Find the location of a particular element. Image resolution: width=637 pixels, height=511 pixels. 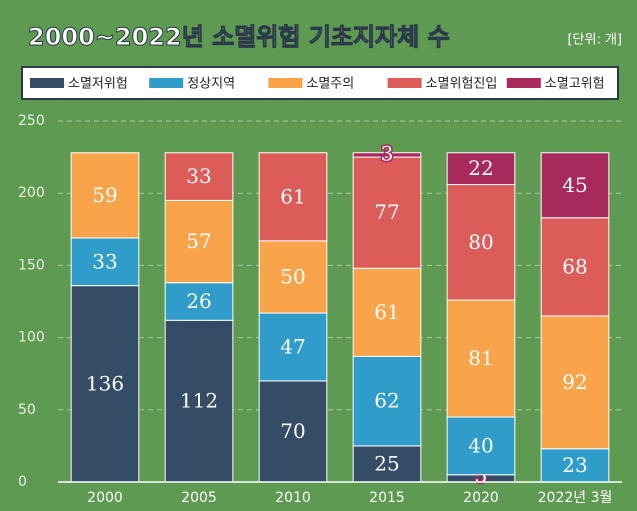

y-tick-label: 100 is located at coordinates (31, 338).